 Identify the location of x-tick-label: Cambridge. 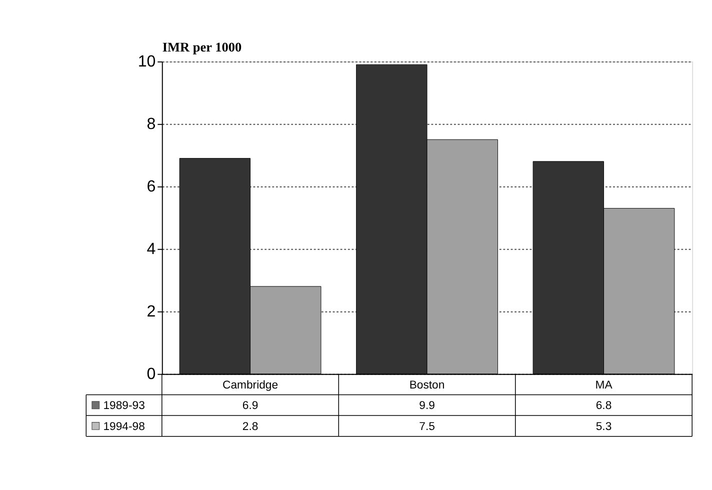
(250, 386).